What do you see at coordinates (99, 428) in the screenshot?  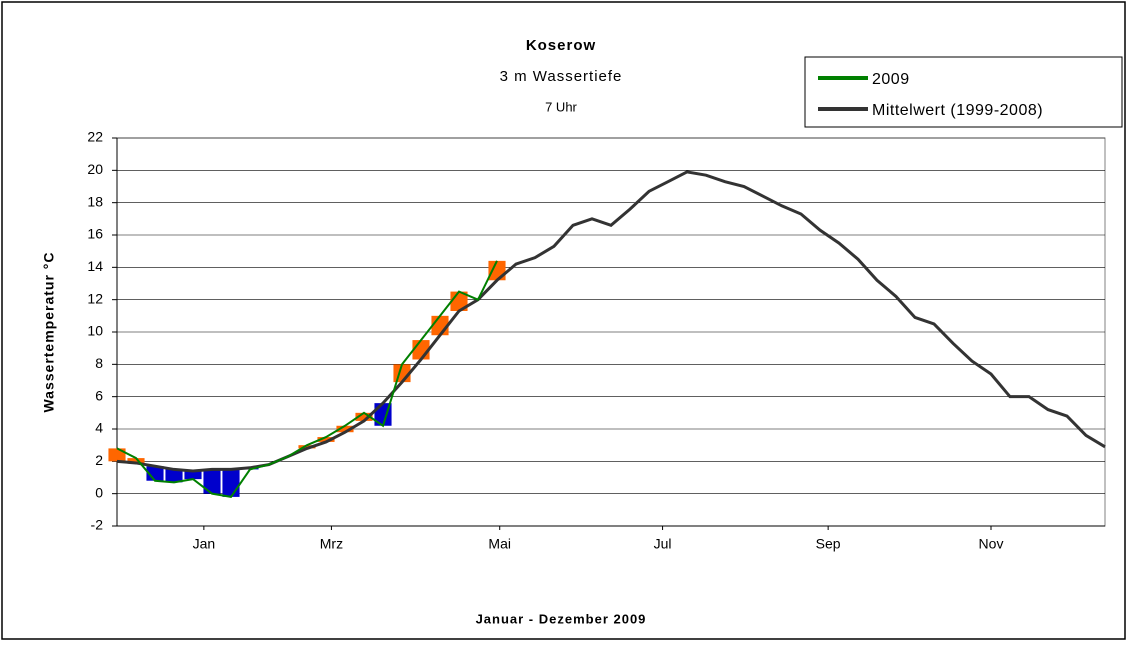 I see `y-tick-label: 4` at bounding box center [99, 428].